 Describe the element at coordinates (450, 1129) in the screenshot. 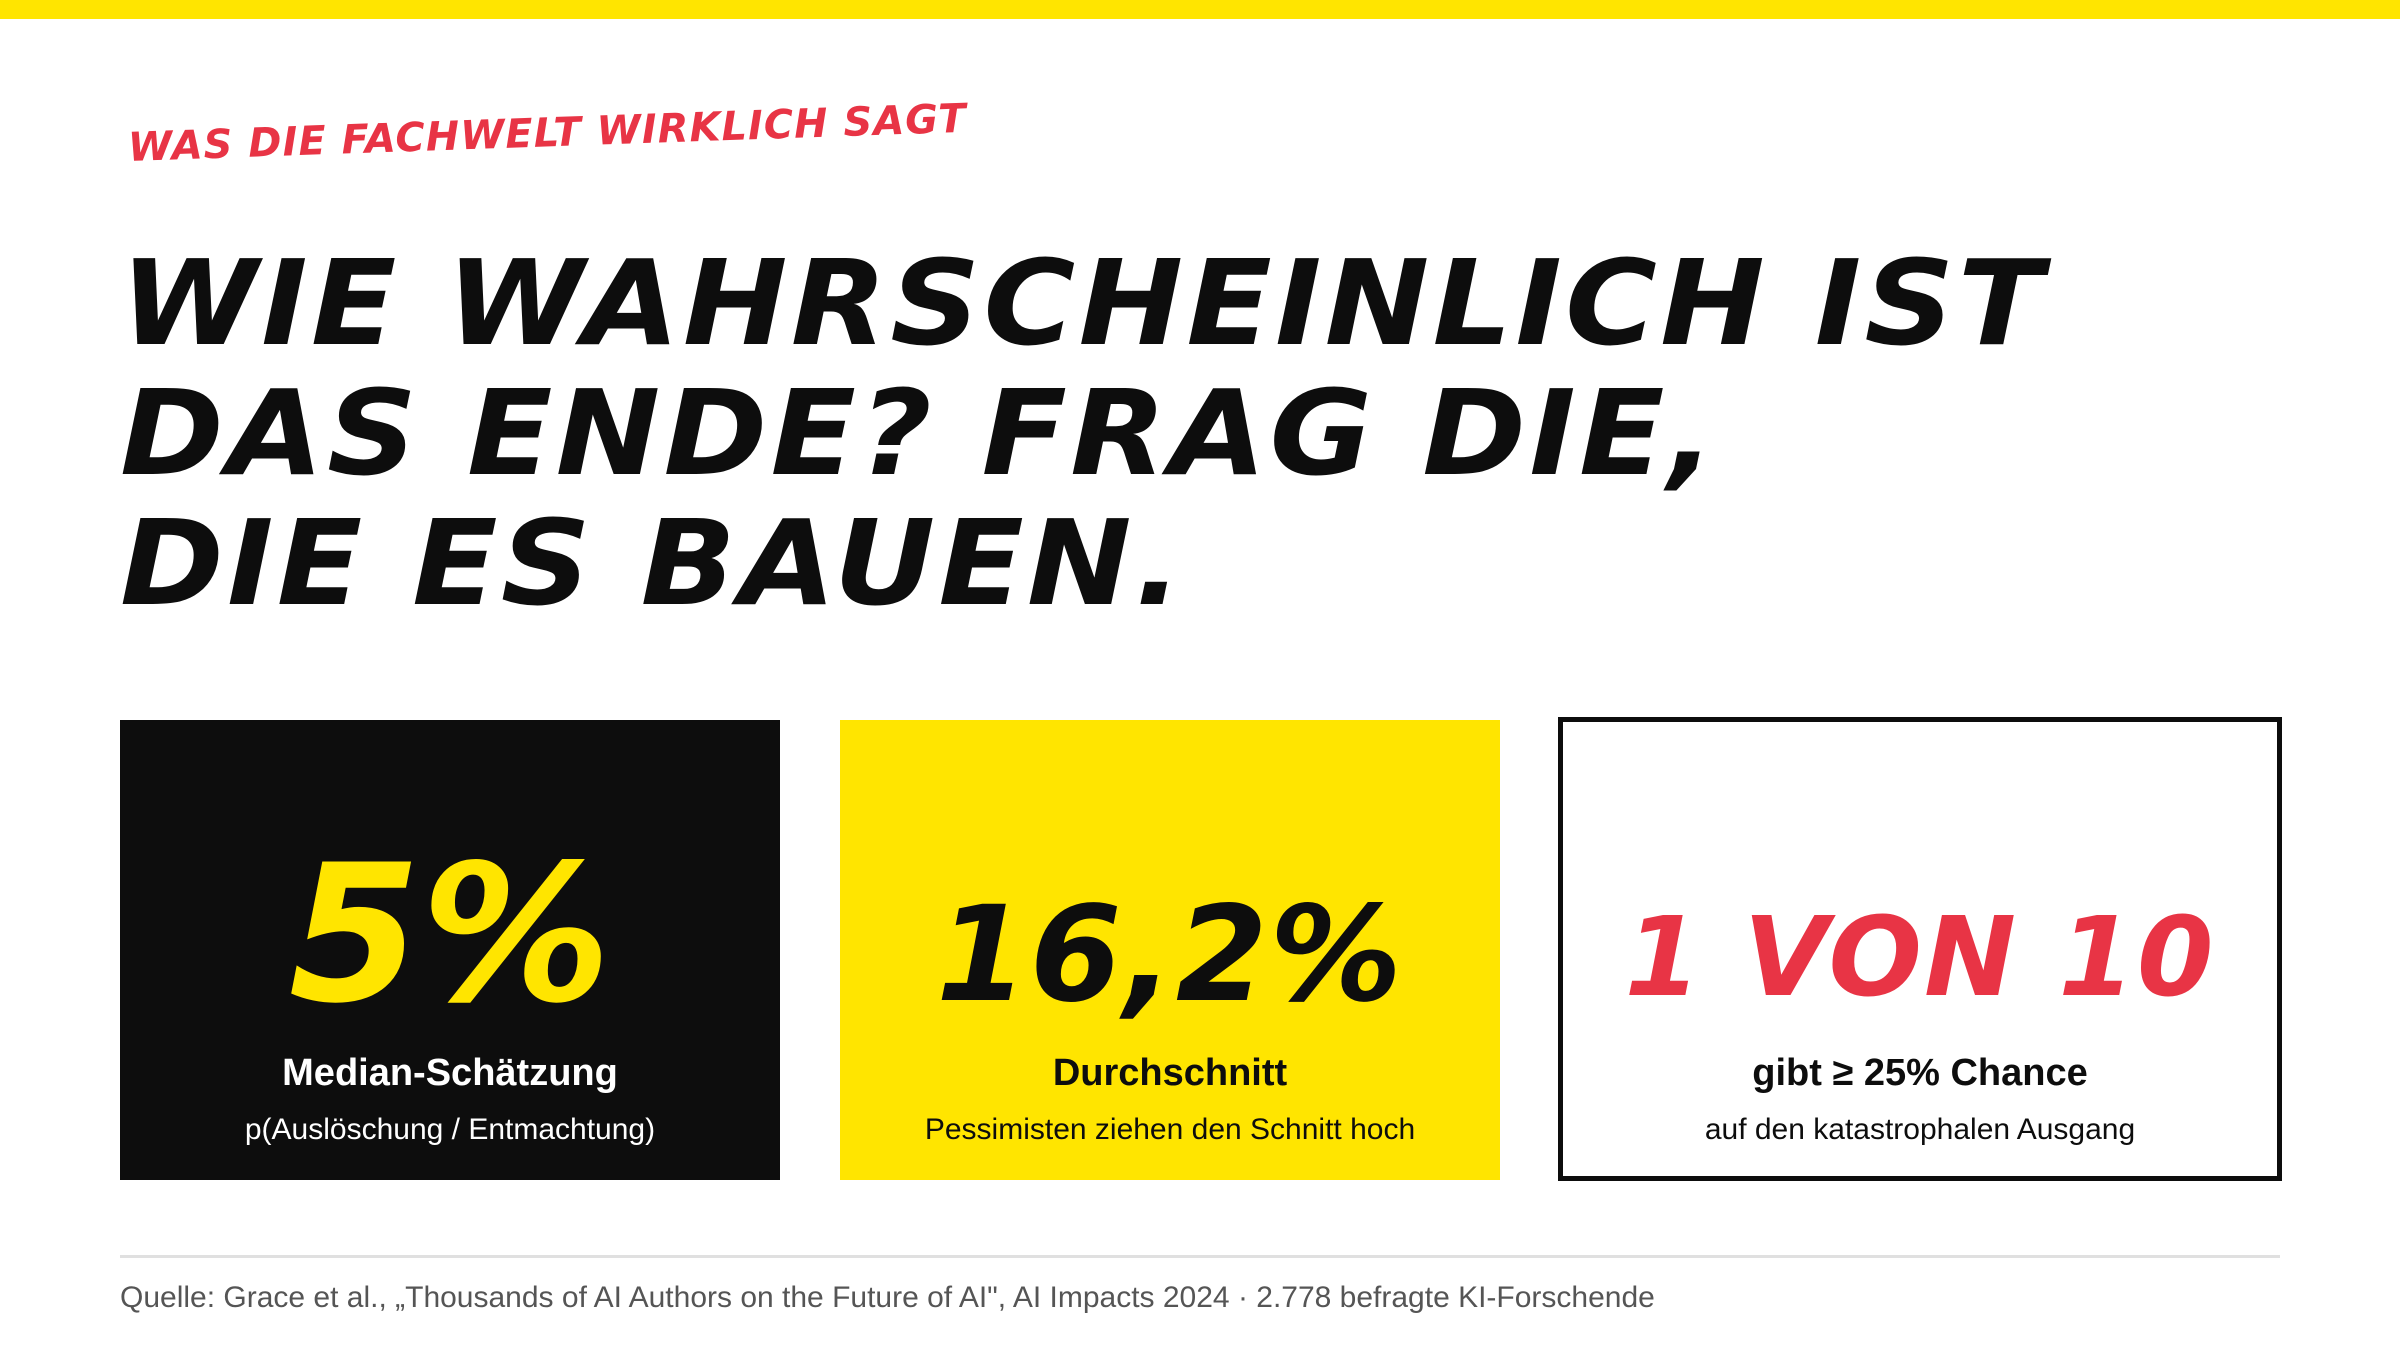

I see `stat-sub: p(Auslöschung / Entmachtung)` at that location.